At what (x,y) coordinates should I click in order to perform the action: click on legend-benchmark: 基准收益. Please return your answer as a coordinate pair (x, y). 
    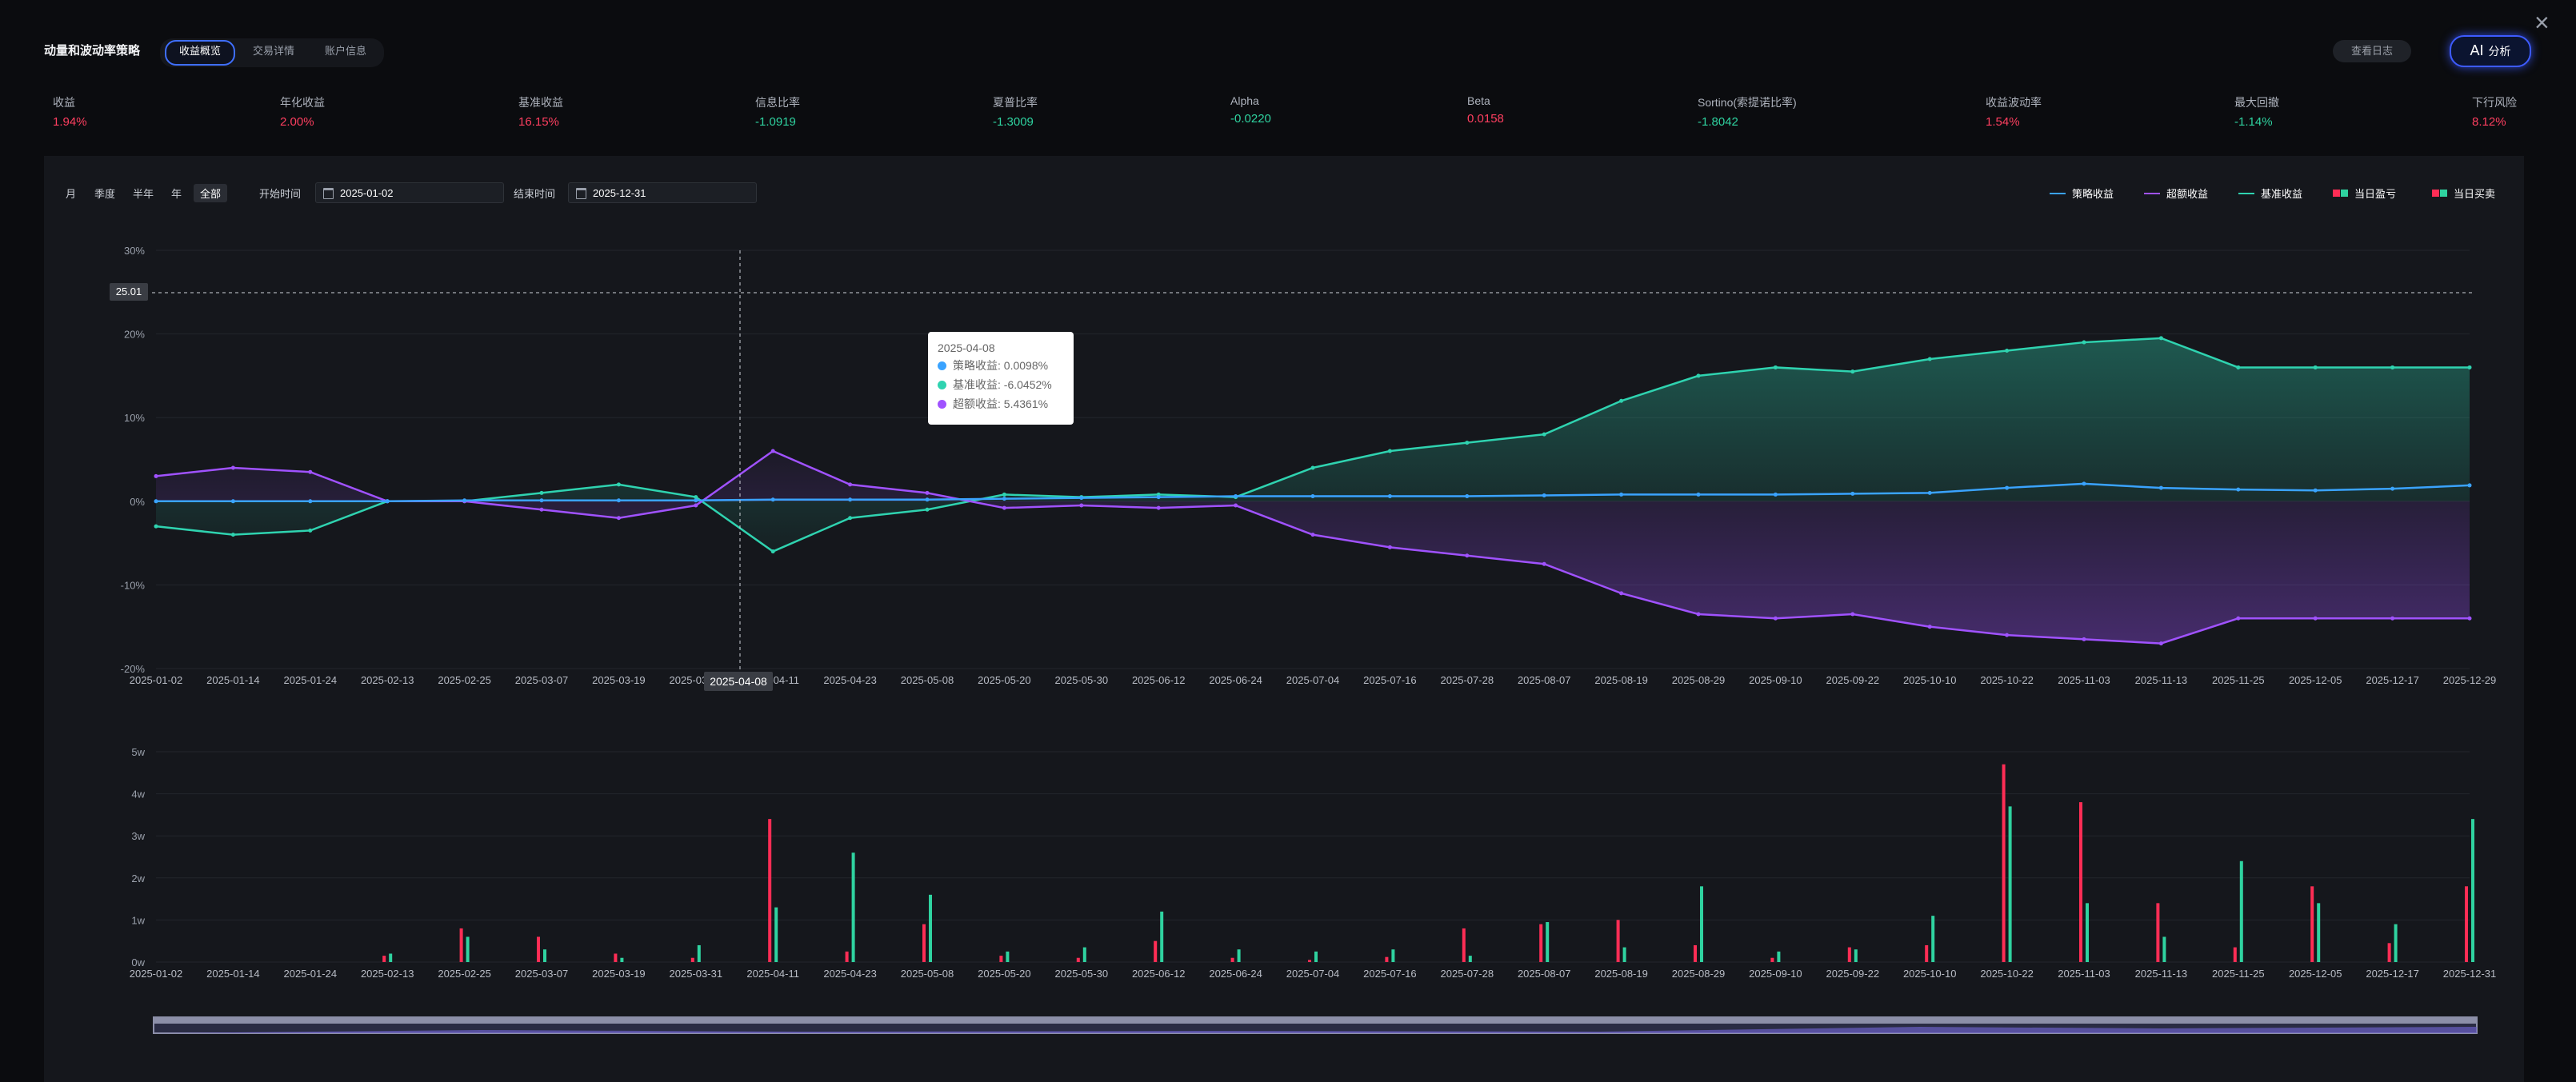
    Looking at the image, I should click on (2270, 193).